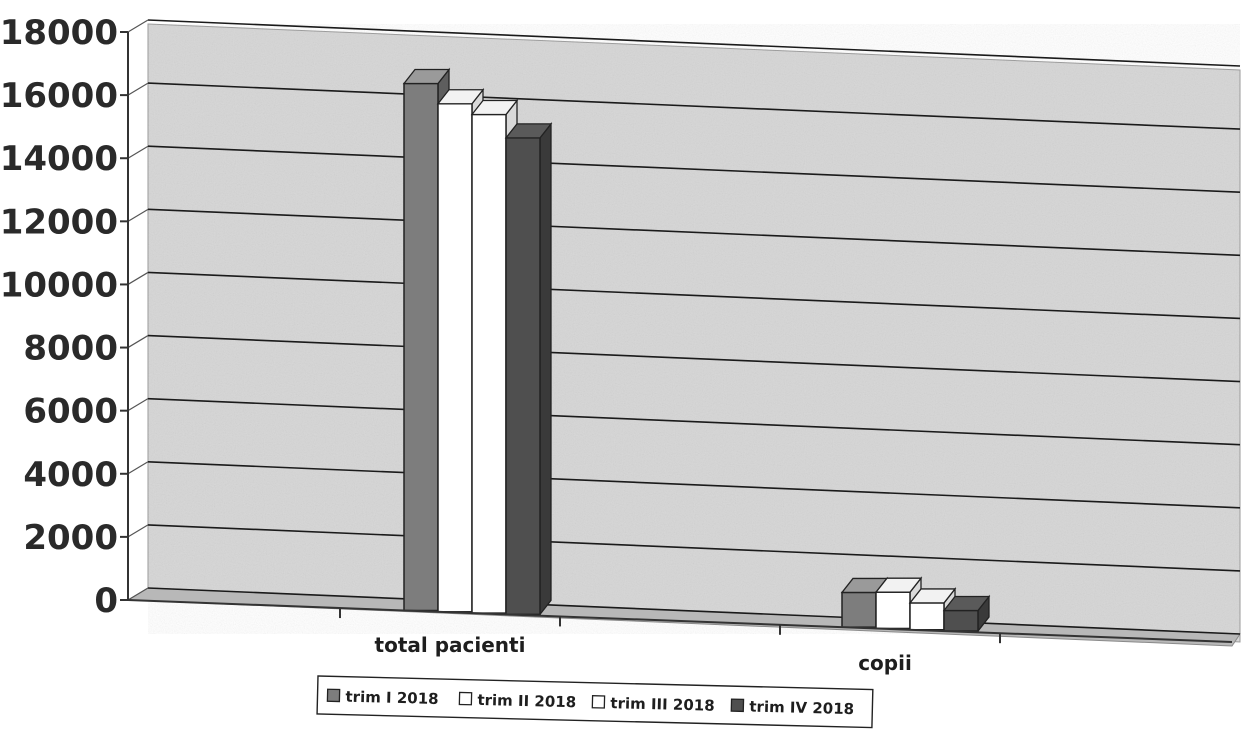  I want to click on y-tick-label-0: 0, so click(106, 601).